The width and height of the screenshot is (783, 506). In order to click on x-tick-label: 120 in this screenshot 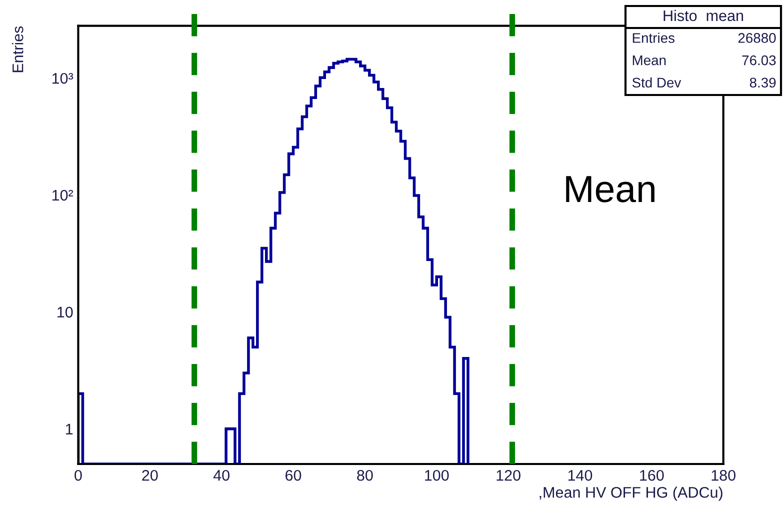, I will do `click(508, 475)`.